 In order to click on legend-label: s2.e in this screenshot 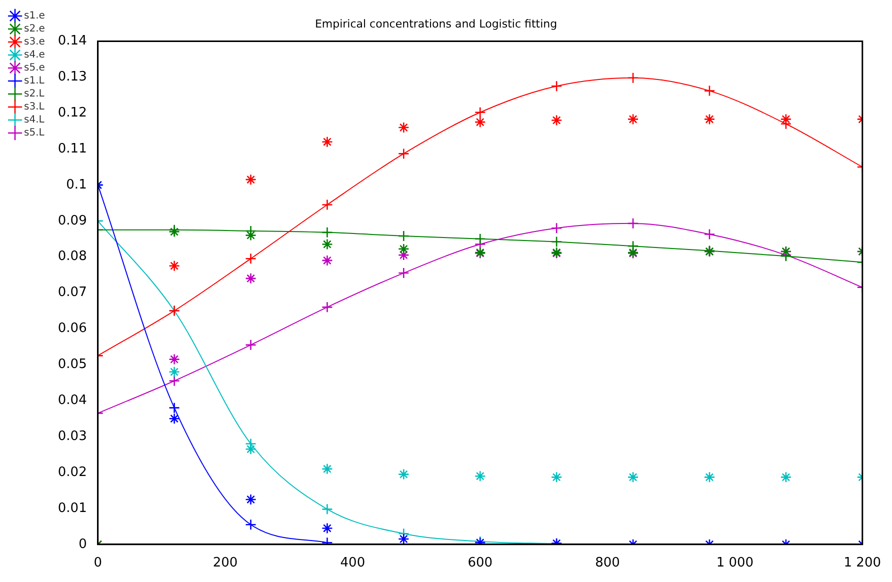, I will do `click(34, 29)`.